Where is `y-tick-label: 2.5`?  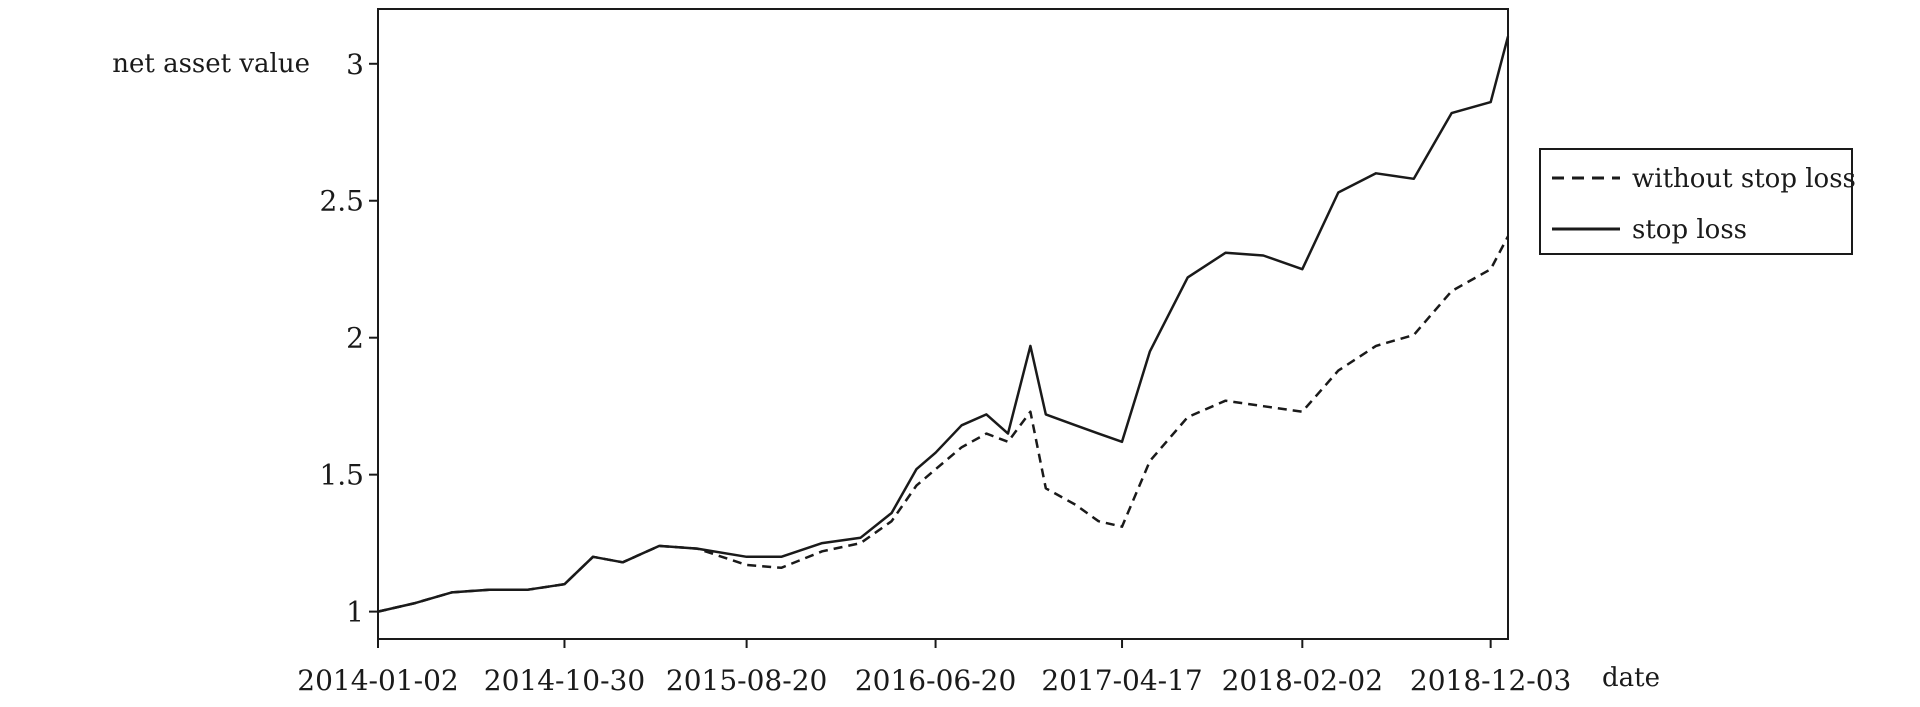 y-tick-label: 2.5 is located at coordinates (341, 201).